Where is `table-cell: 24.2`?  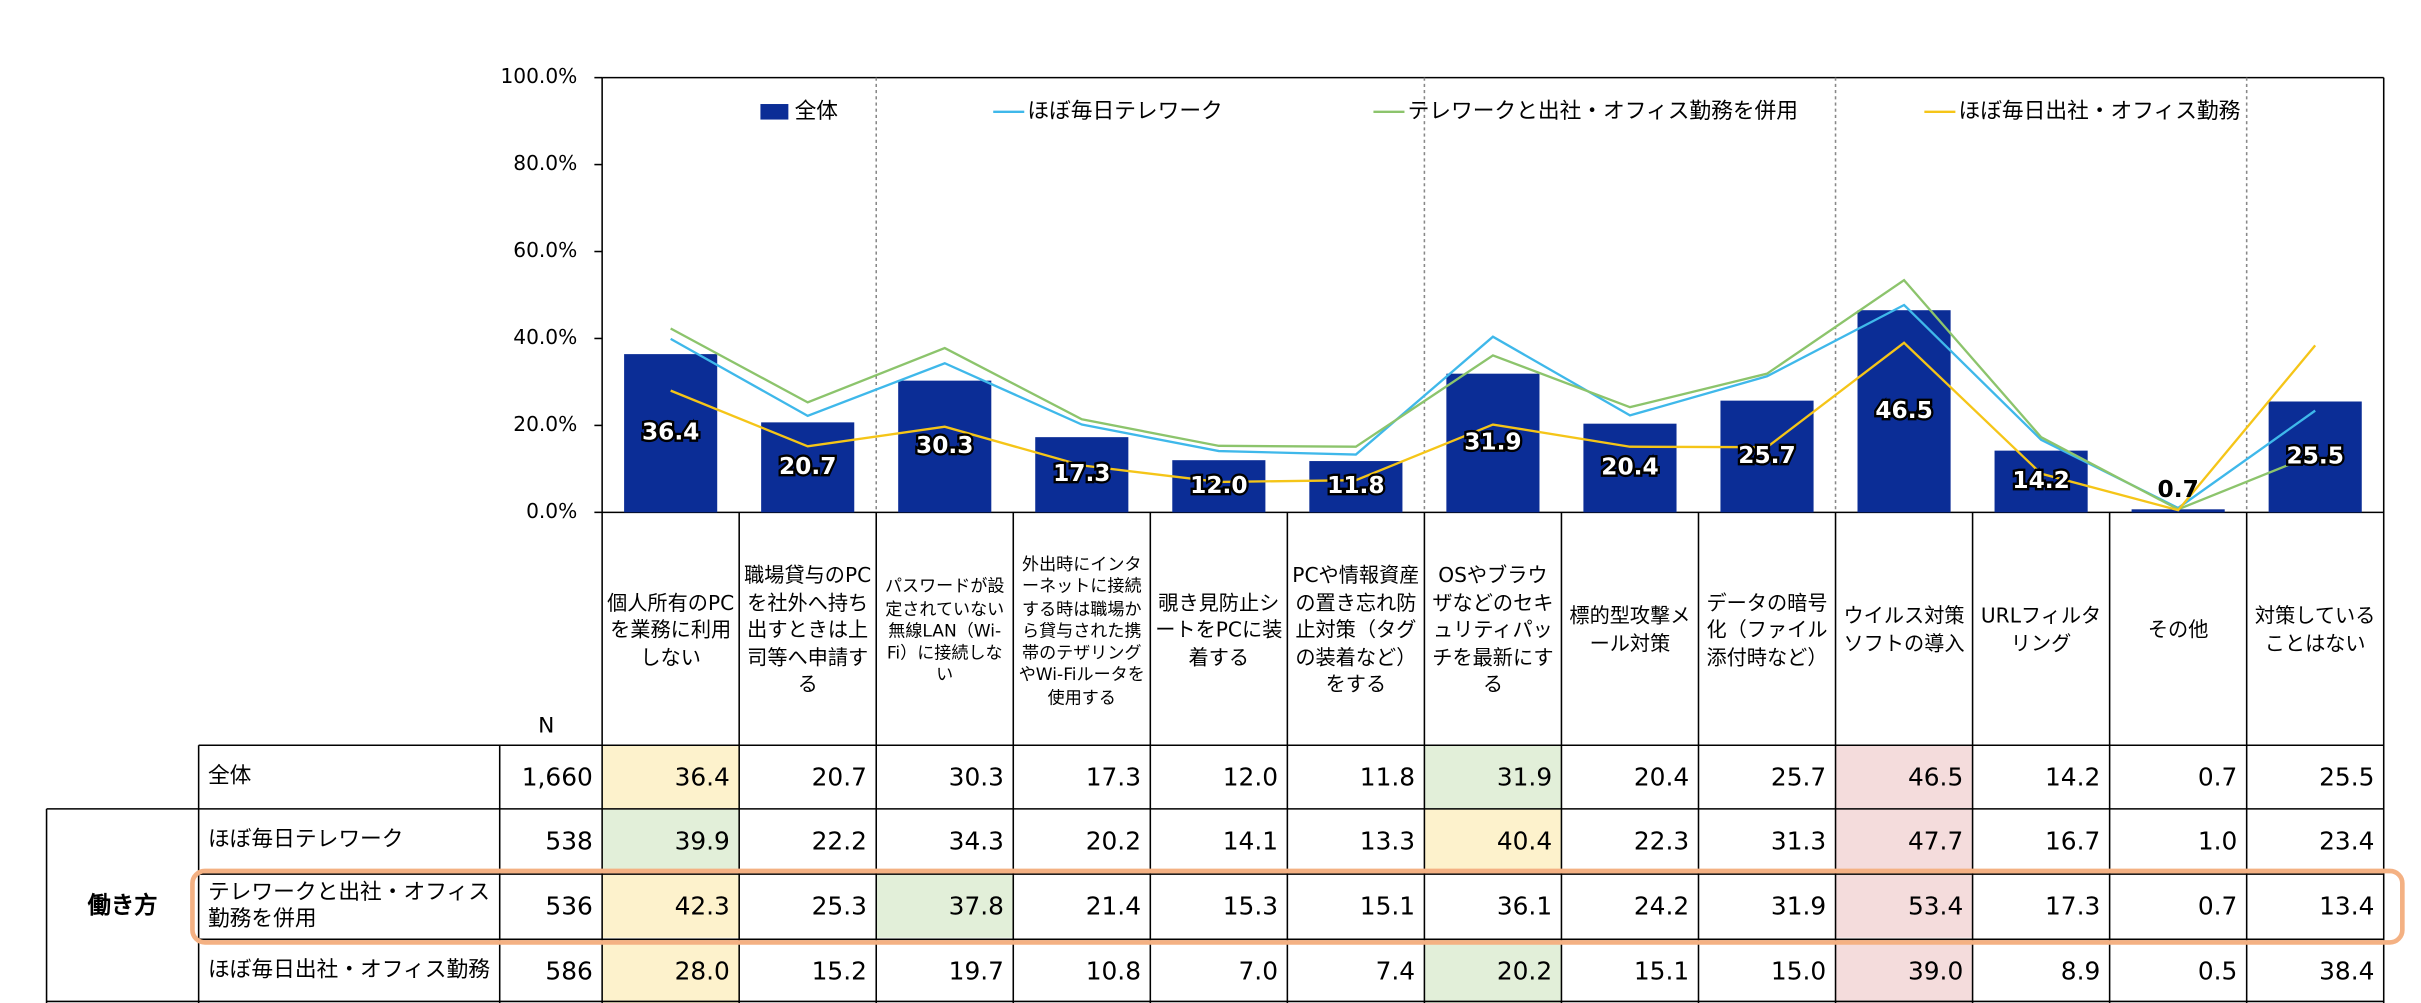
table-cell: 24.2 is located at coordinates (1661, 906).